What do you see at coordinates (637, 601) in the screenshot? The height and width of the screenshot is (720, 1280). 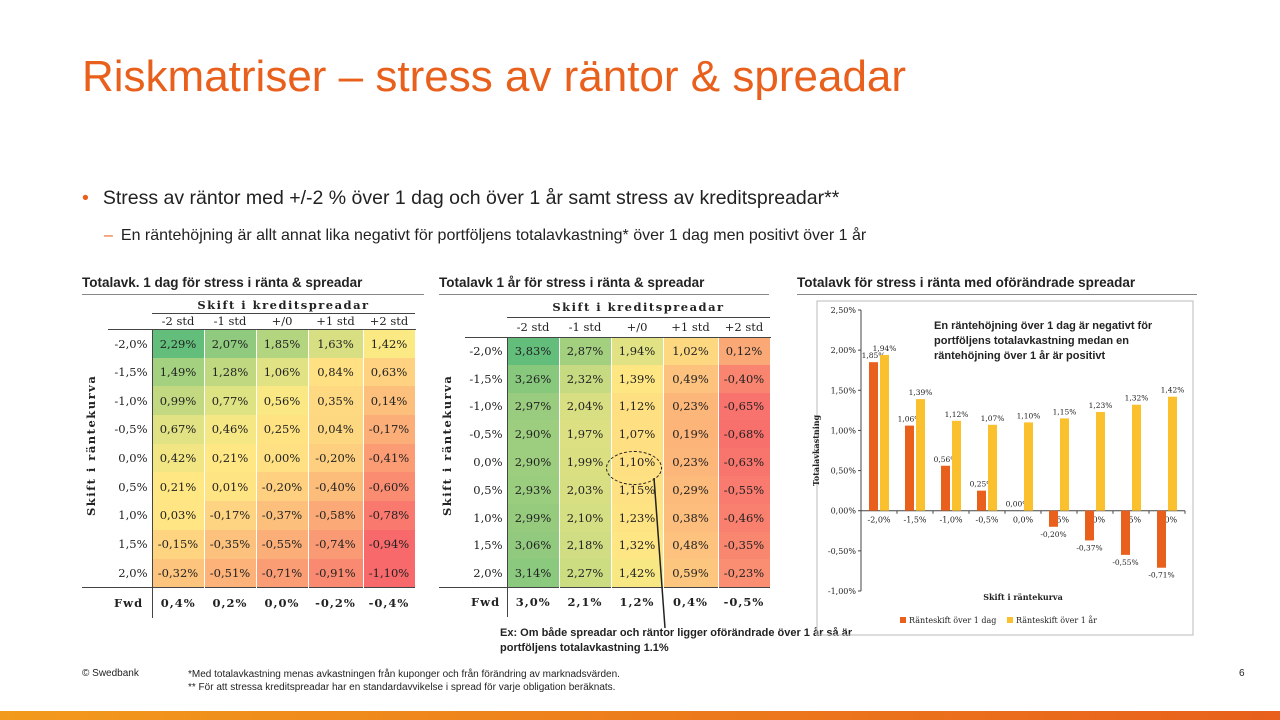 I see `fwd-value: 1,2%` at bounding box center [637, 601].